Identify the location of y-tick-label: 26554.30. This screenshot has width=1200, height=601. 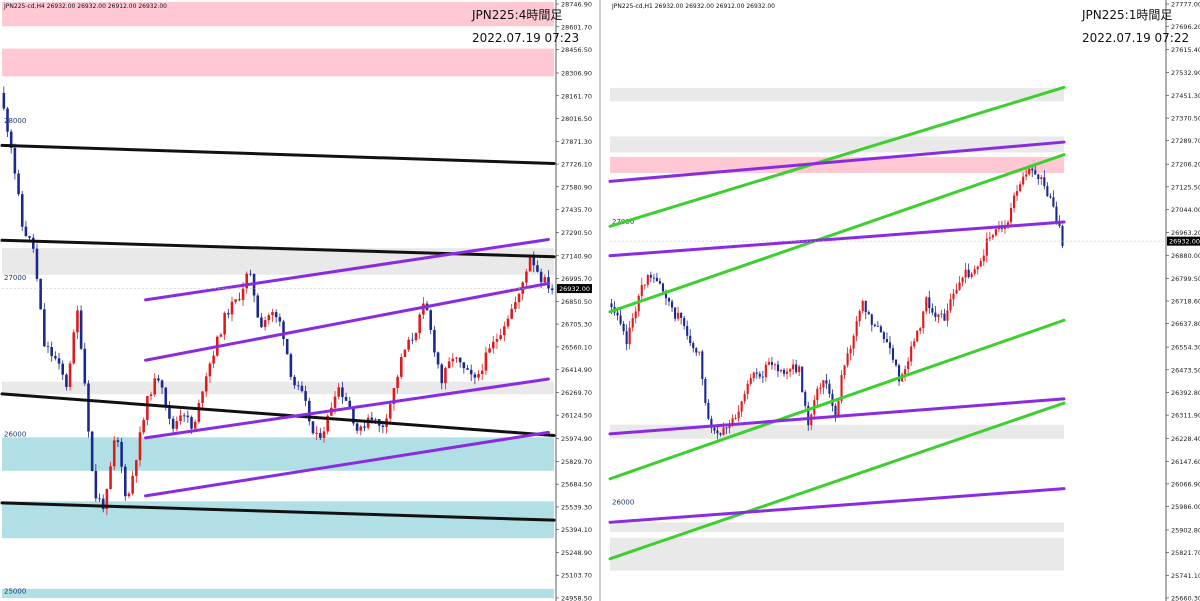
(1185, 348).